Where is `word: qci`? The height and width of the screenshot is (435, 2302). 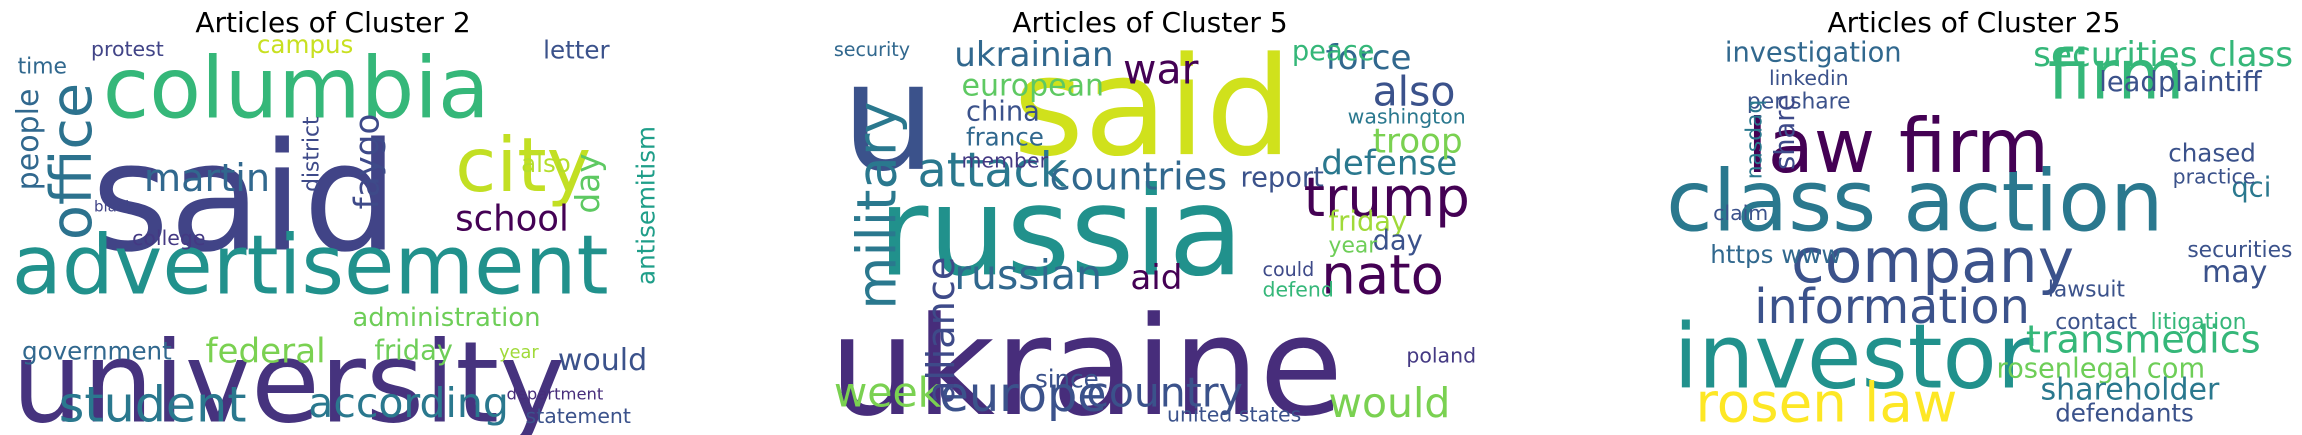
word: qci is located at coordinates (2251, 188).